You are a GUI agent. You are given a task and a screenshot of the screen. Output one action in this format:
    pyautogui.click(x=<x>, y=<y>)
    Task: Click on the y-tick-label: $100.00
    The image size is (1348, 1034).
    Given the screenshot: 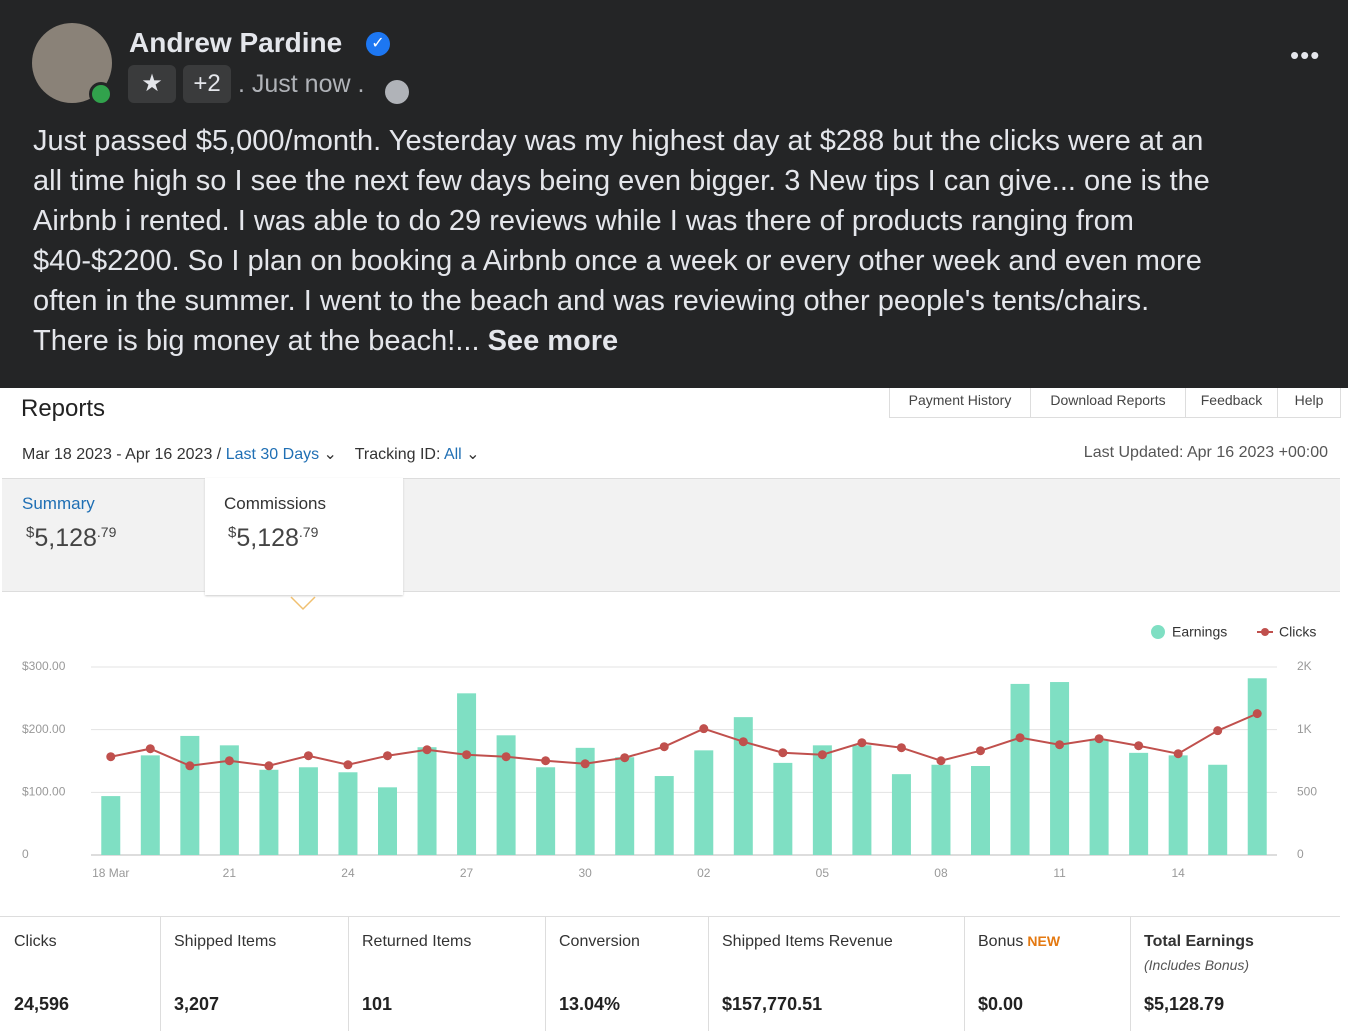 What is the action you would take?
    pyautogui.click(x=44, y=792)
    